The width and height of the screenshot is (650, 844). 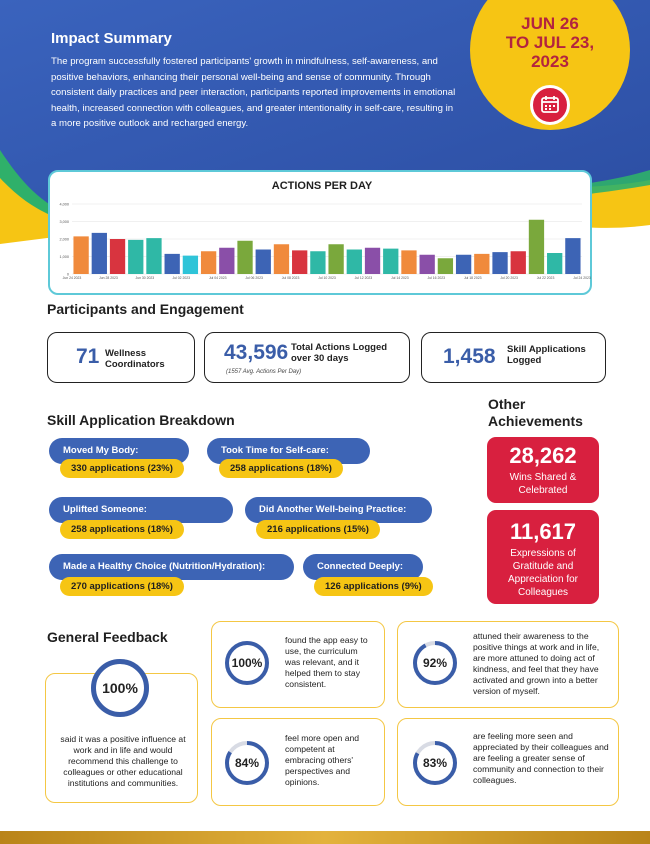 What do you see at coordinates (325, 837) in the screenshot?
I see `bottom-bar` at bounding box center [325, 837].